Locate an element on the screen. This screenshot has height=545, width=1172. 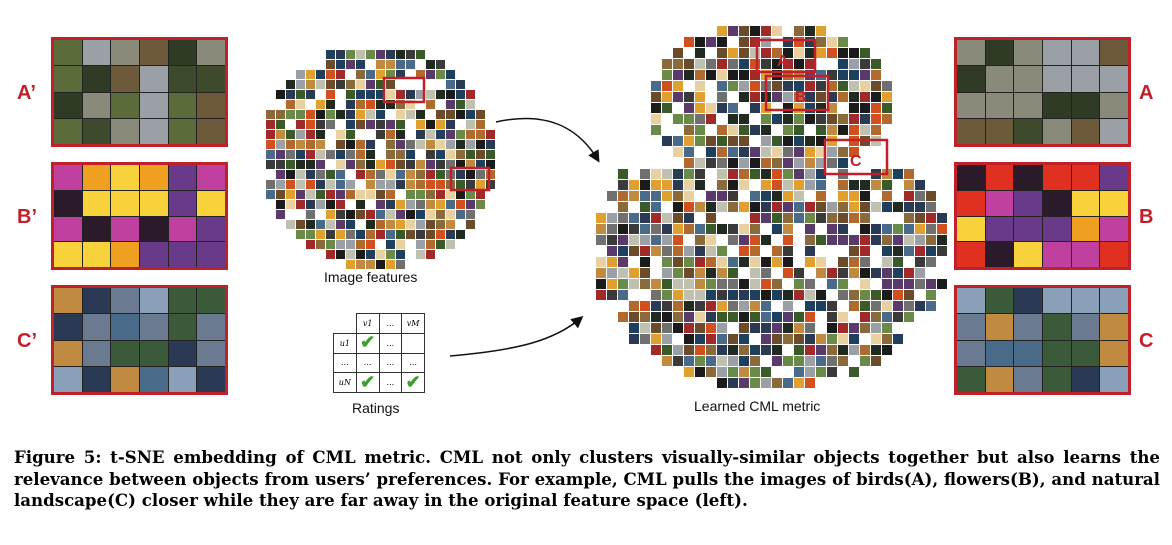
label-a-prime: A’ is located at coordinates (26, 93).